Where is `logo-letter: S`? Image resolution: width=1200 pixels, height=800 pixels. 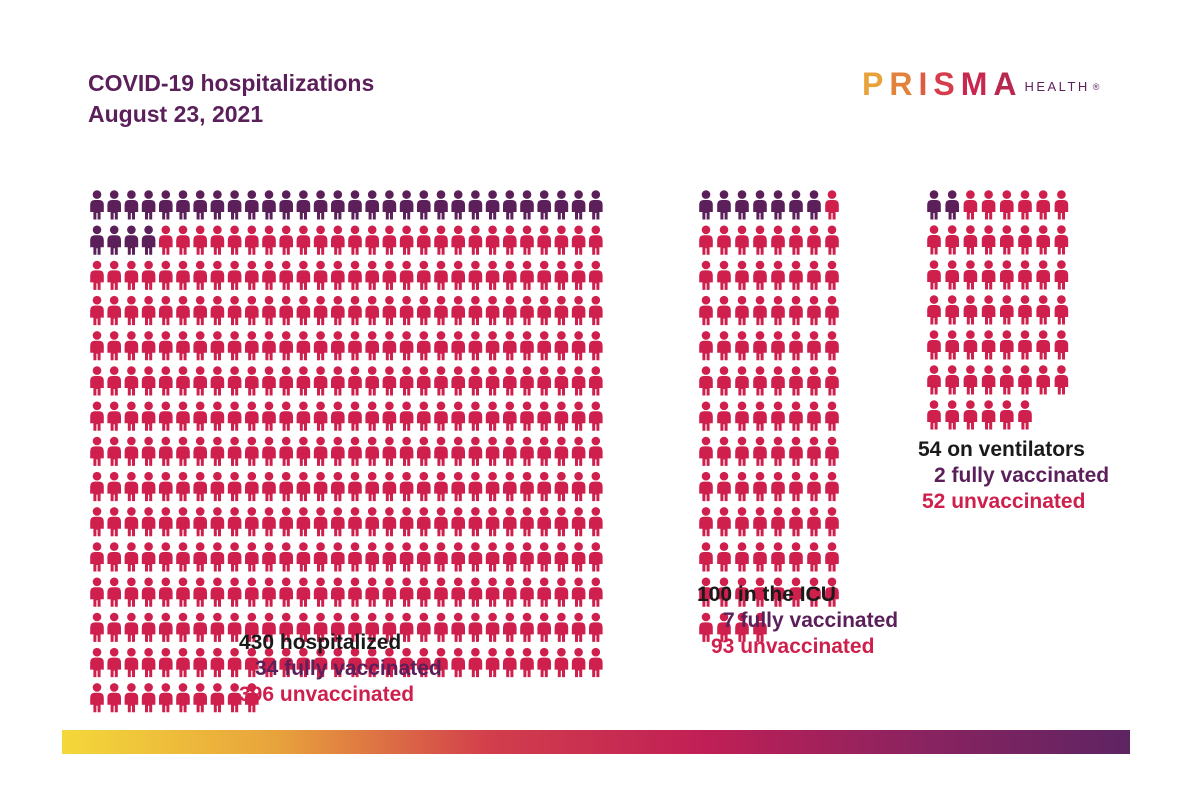
logo-letter: S is located at coordinates (947, 84).